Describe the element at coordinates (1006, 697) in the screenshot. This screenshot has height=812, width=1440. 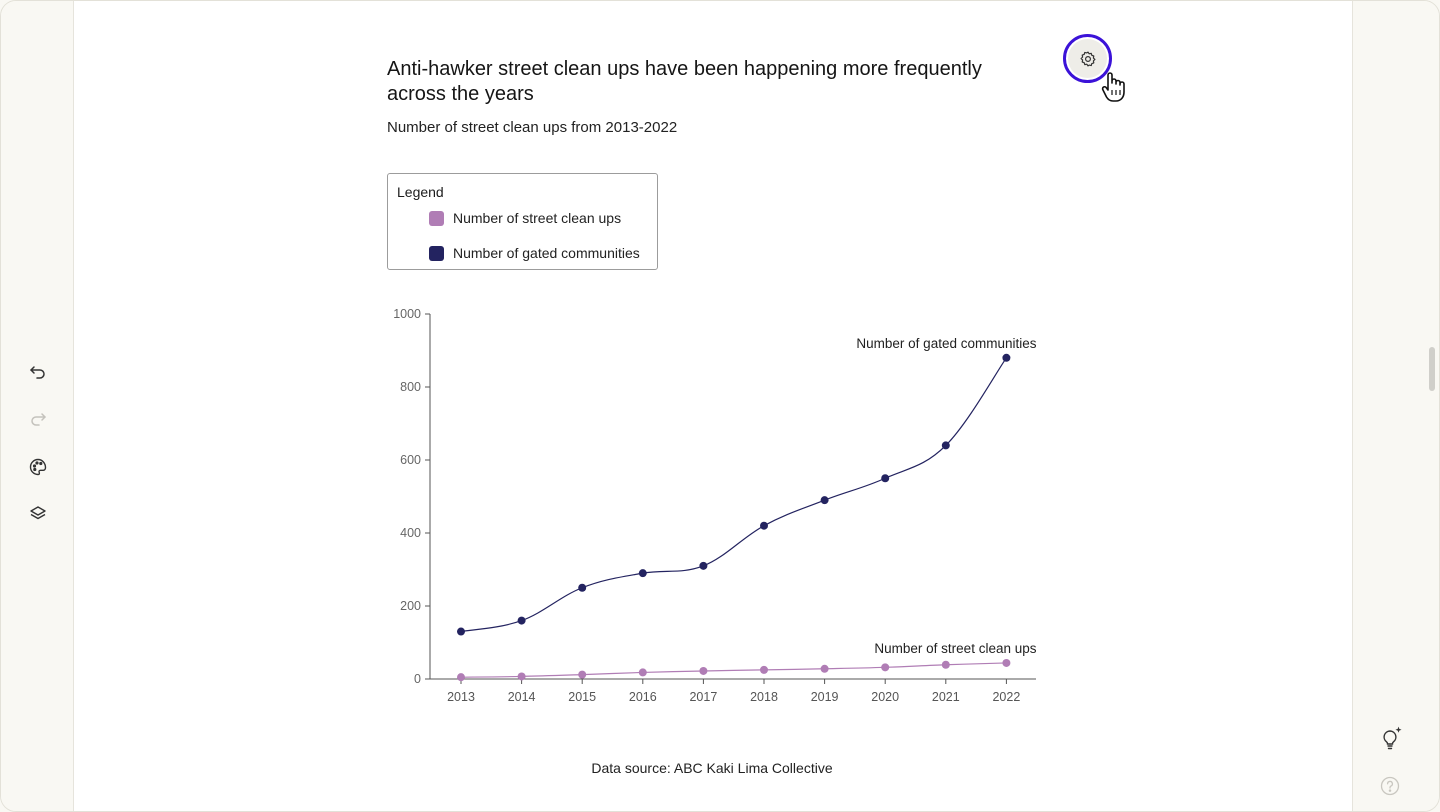
I see `x-tick-label: 2022` at that location.